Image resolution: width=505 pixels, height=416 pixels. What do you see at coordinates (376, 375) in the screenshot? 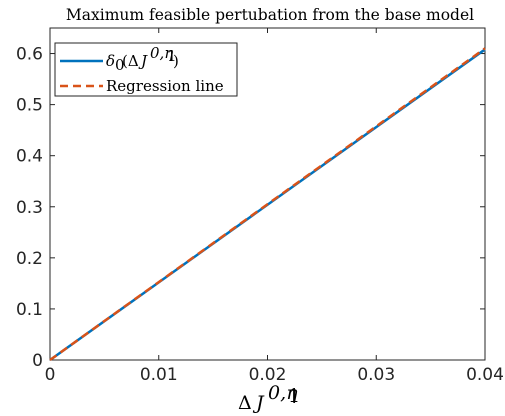
I see `x-tick-label: 0.03` at bounding box center [376, 375].